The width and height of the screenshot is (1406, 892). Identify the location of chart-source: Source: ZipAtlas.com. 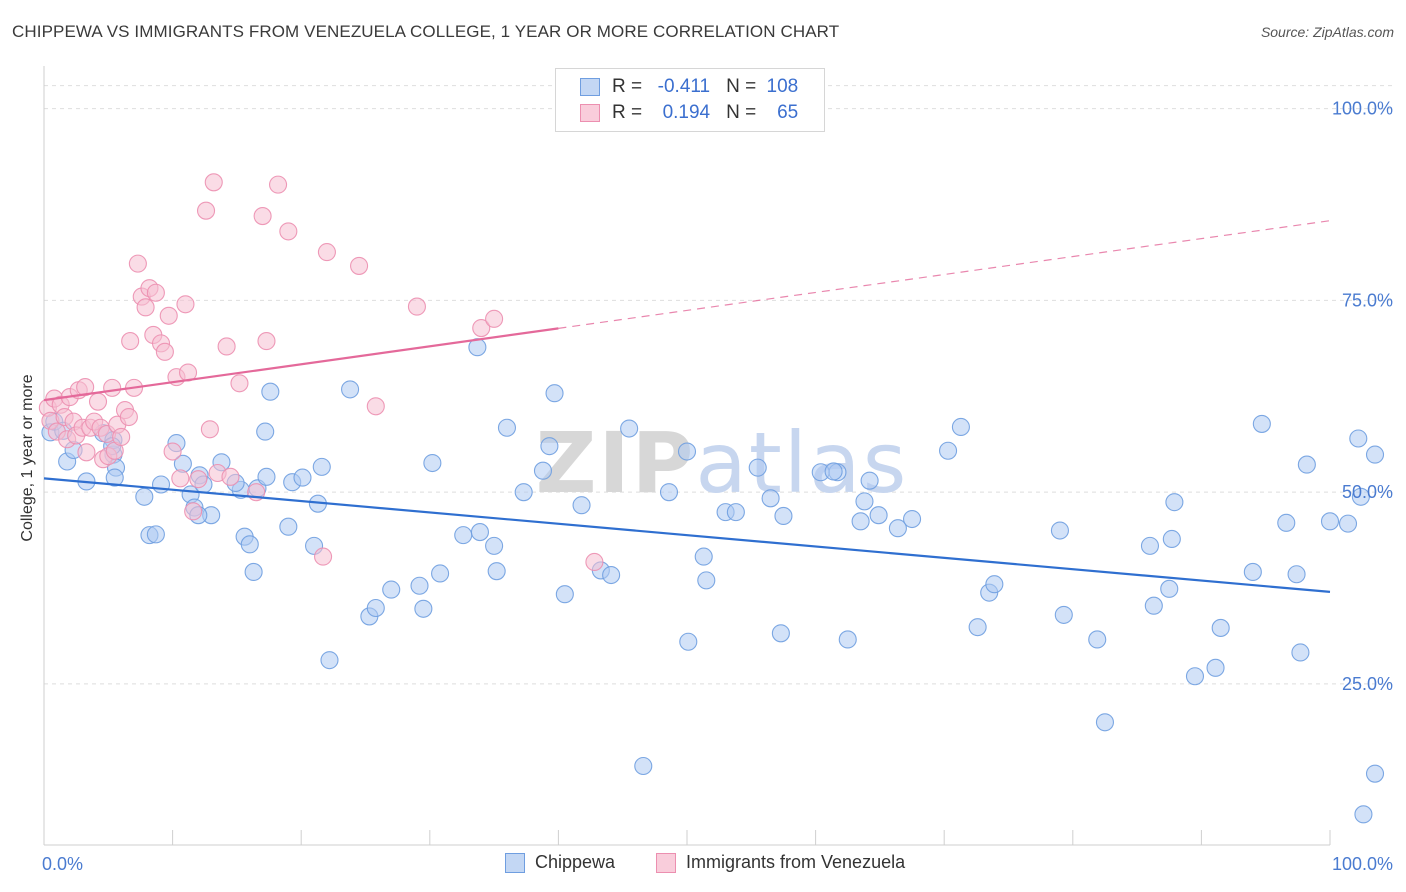
(1327, 32).